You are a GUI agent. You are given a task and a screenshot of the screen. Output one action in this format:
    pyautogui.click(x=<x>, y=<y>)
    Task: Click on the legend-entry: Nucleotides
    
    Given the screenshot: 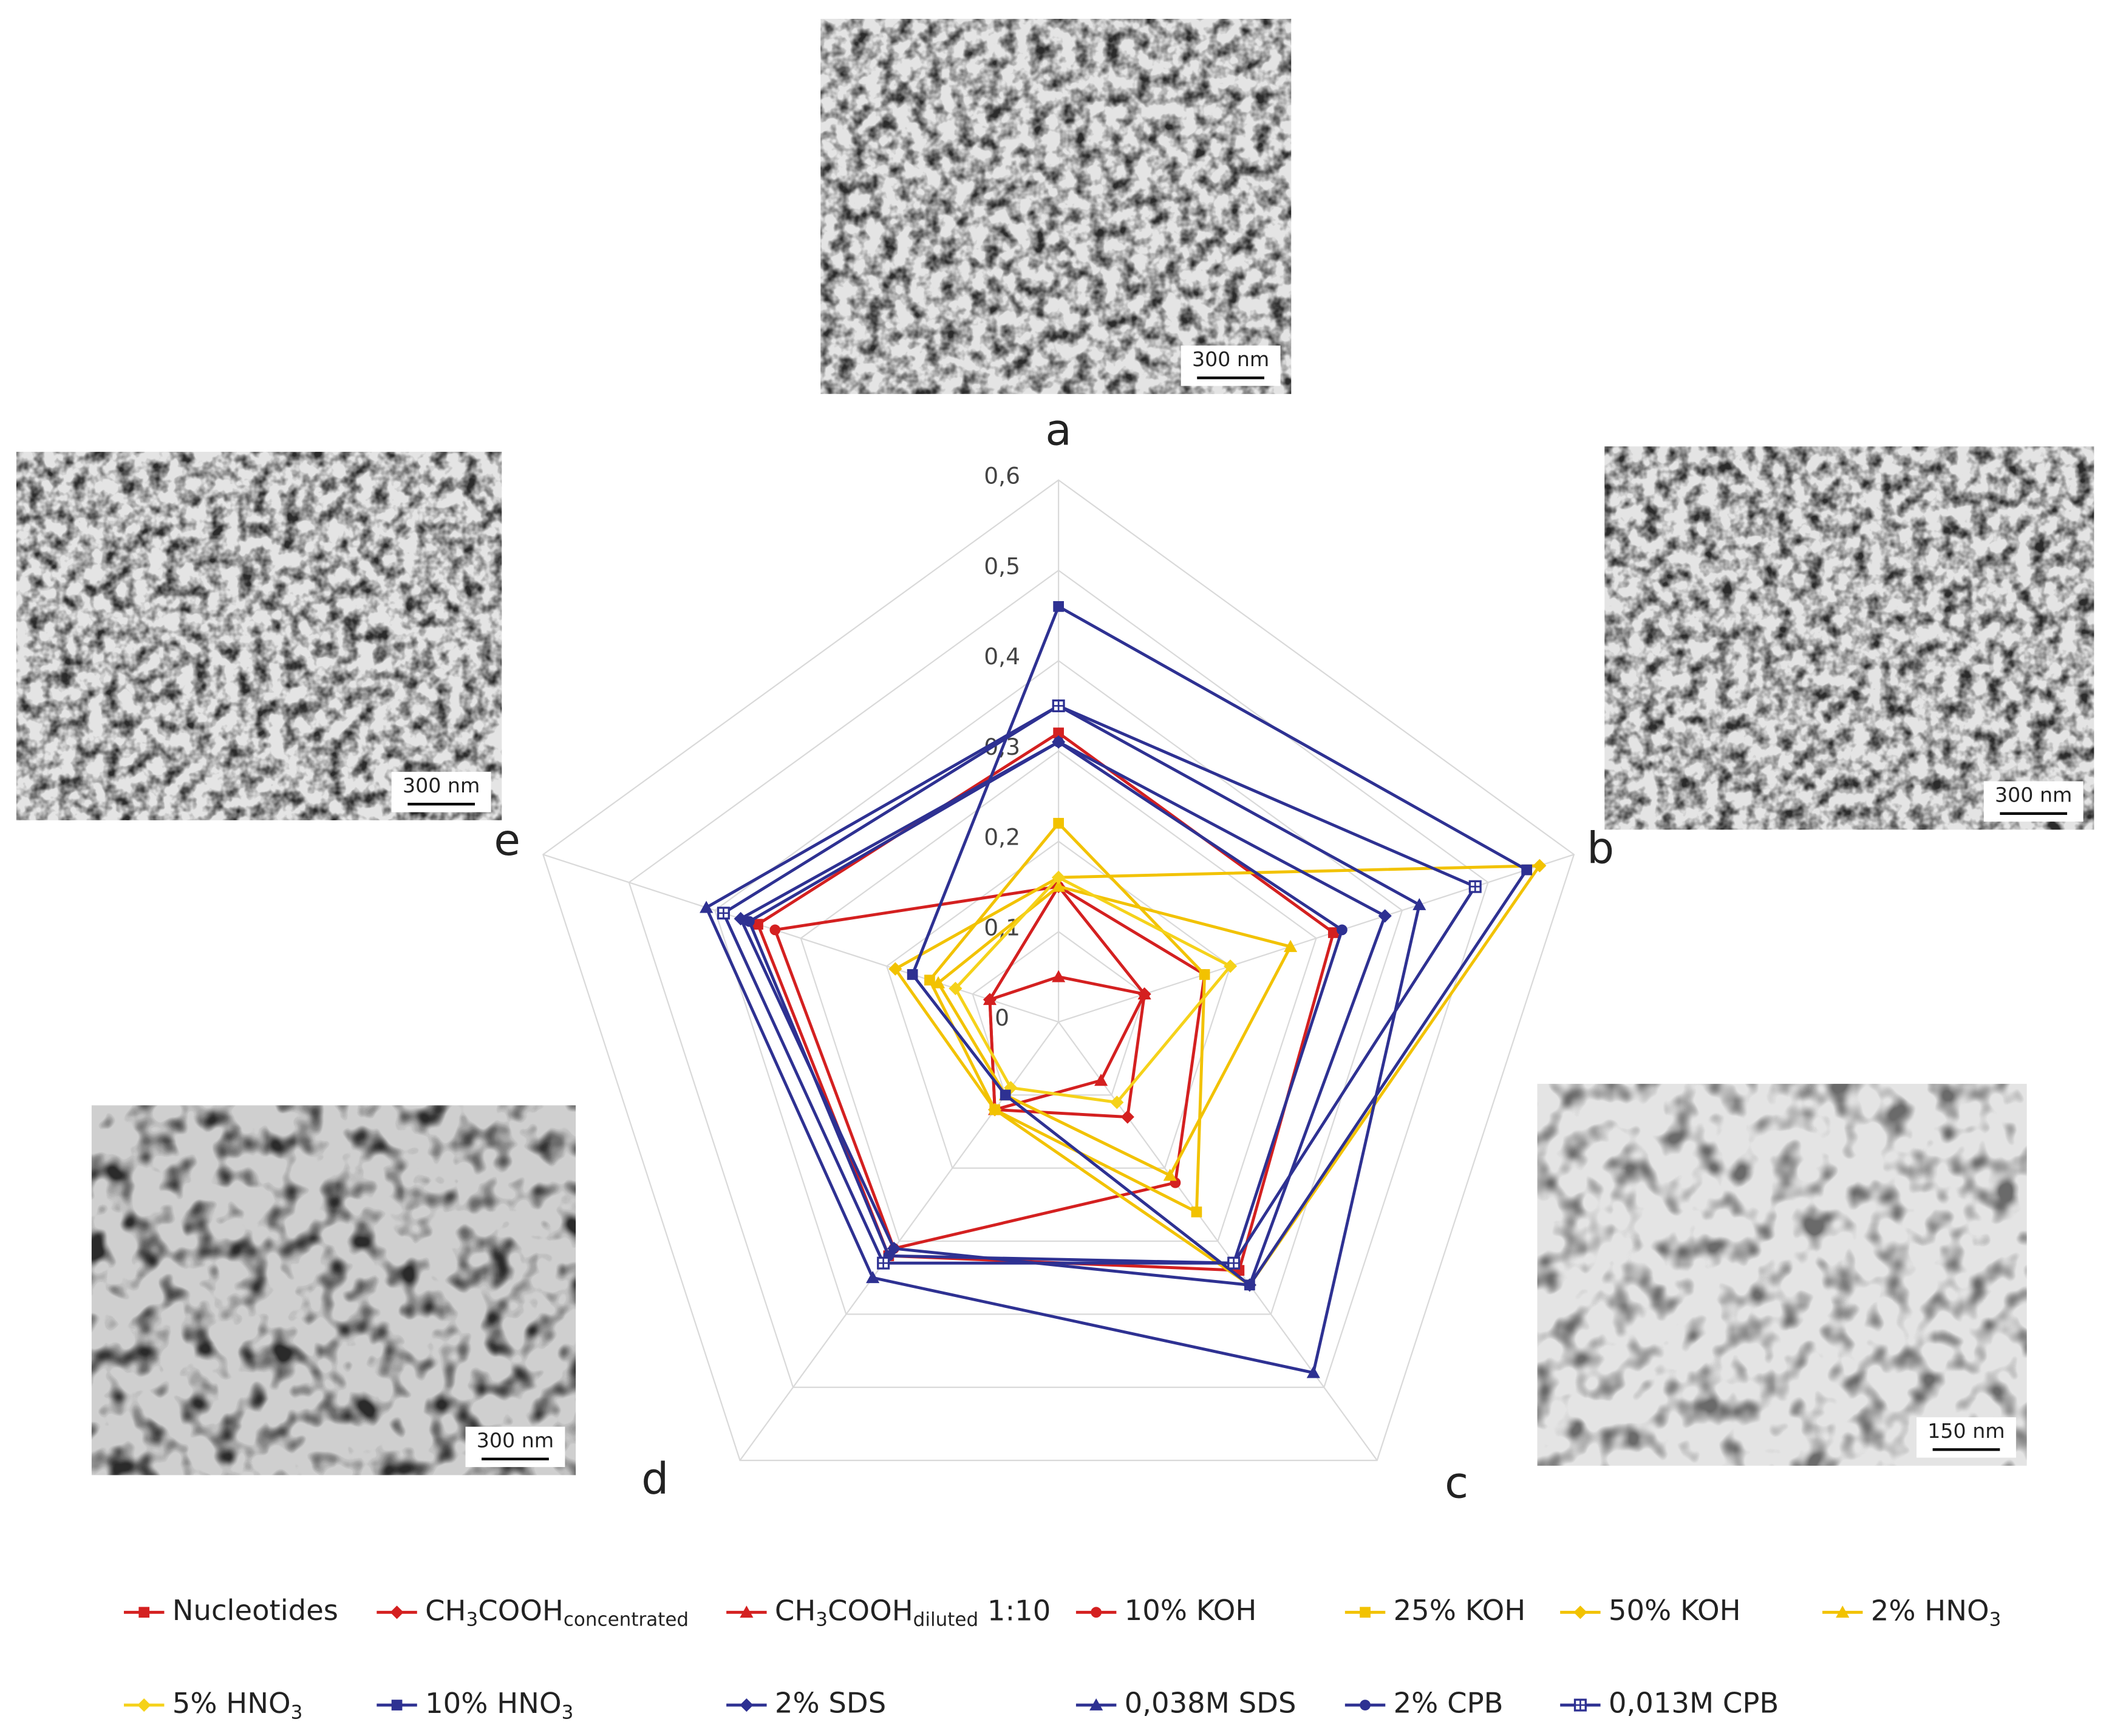 What is the action you would take?
    pyautogui.click(x=231, y=1610)
    